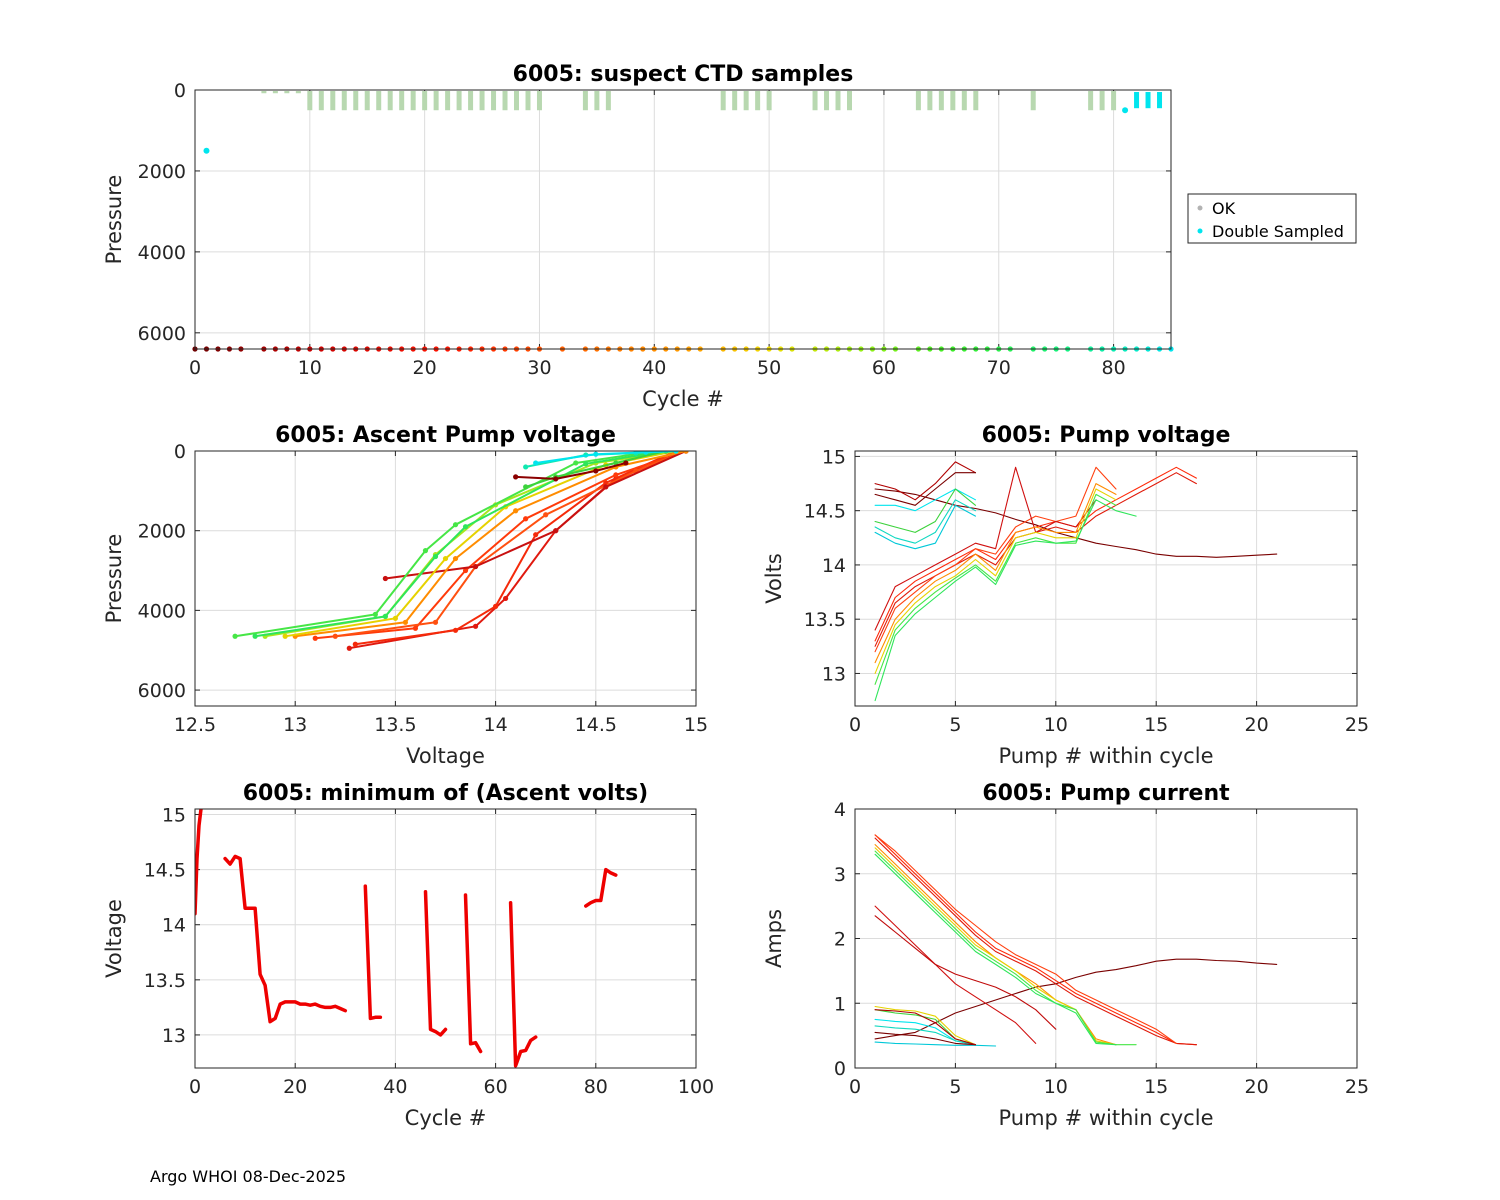 The image size is (1500, 1200). I want to click on legend-box, so click(1272, 218).